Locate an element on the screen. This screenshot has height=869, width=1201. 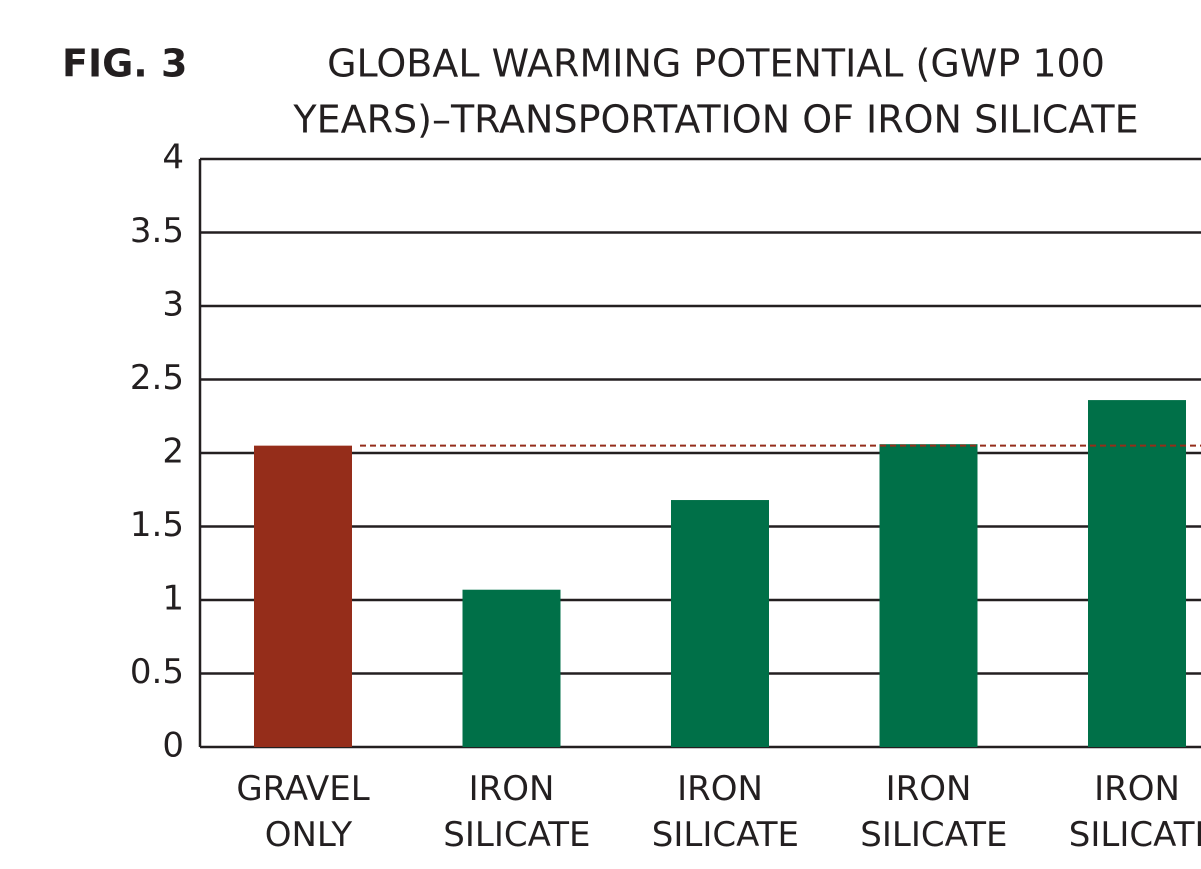
chart-title: GLOBAL WARMING POTENTIAL (GWP 100 is located at coordinates (716, 64).